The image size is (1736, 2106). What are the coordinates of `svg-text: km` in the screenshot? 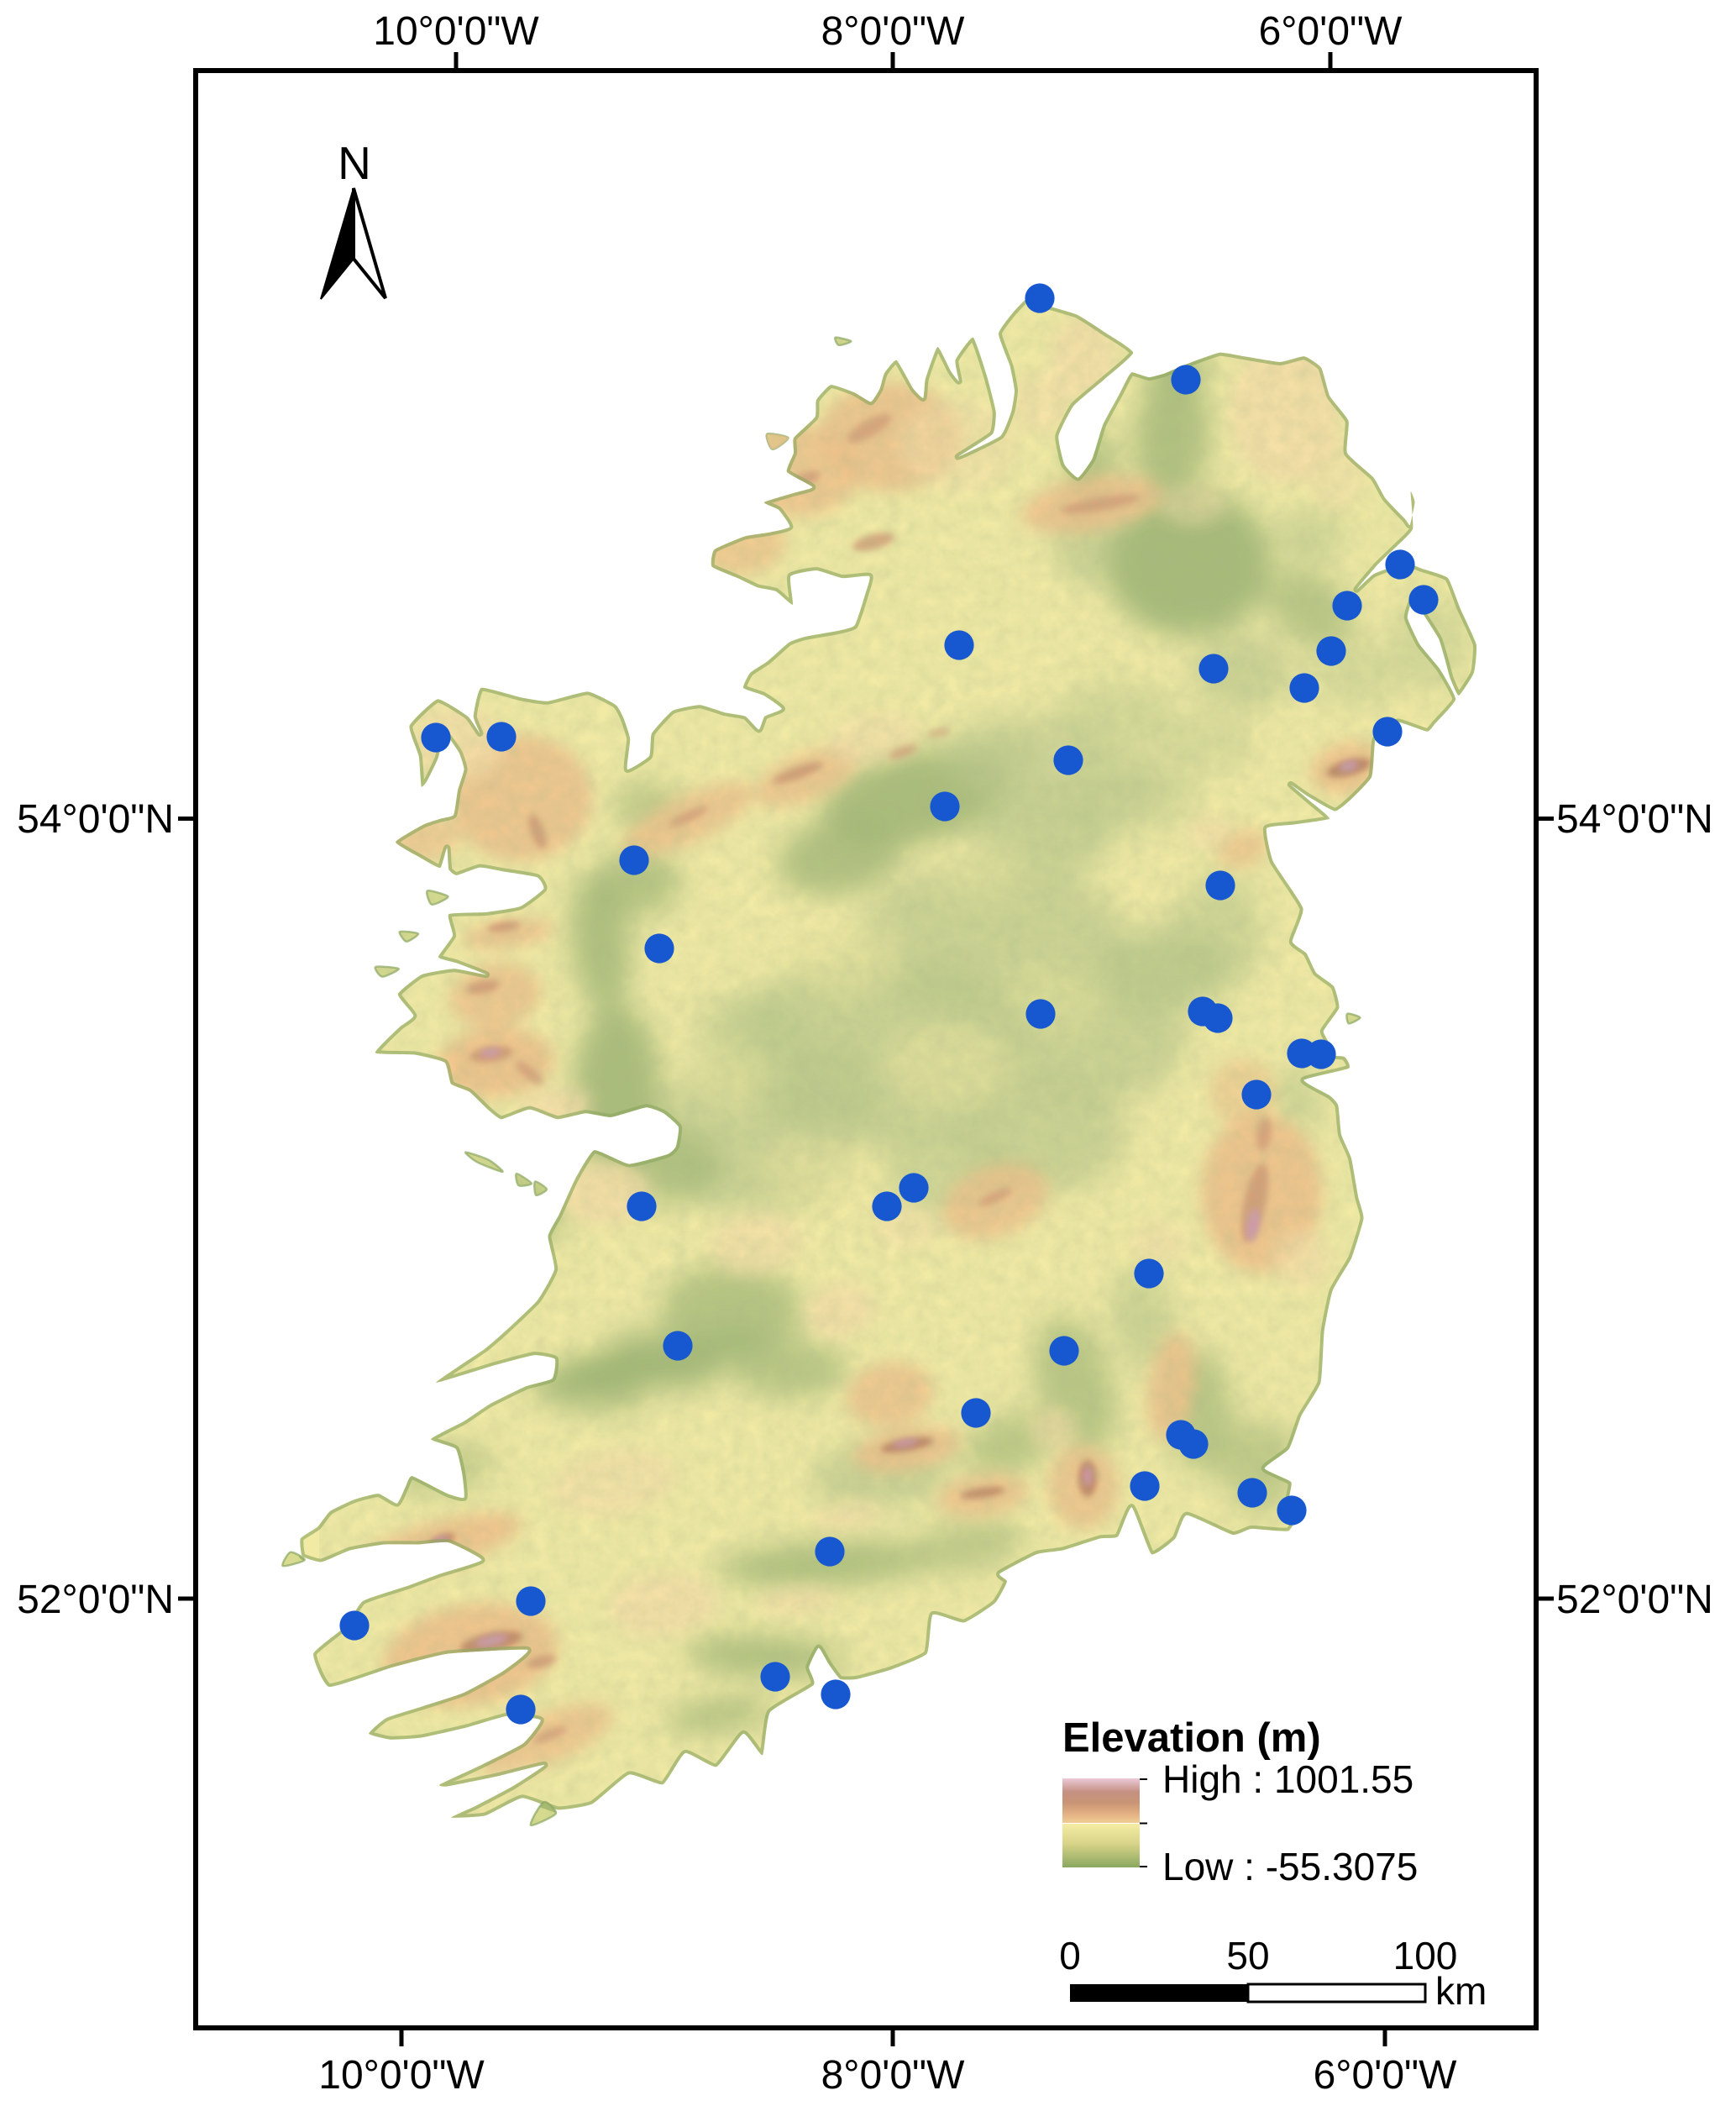 It's located at (1461, 1991).